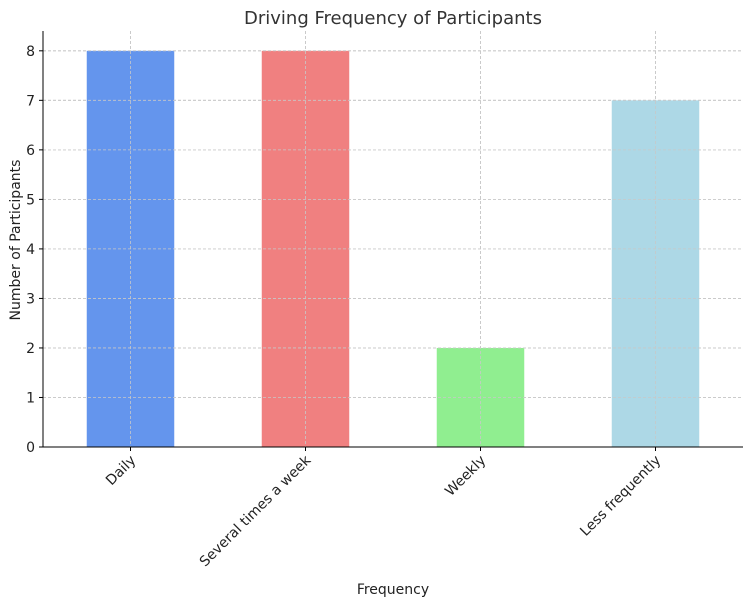  What do you see at coordinates (30, 52) in the screenshot?
I see `y-tick-label: 8` at bounding box center [30, 52].